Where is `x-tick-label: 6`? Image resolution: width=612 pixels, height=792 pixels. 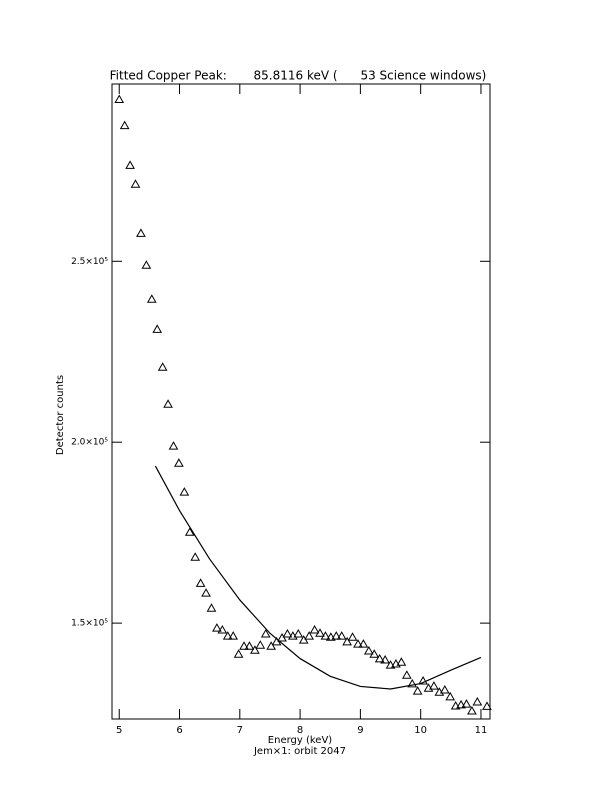 x-tick-label: 6 is located at coordinates (179, 730).